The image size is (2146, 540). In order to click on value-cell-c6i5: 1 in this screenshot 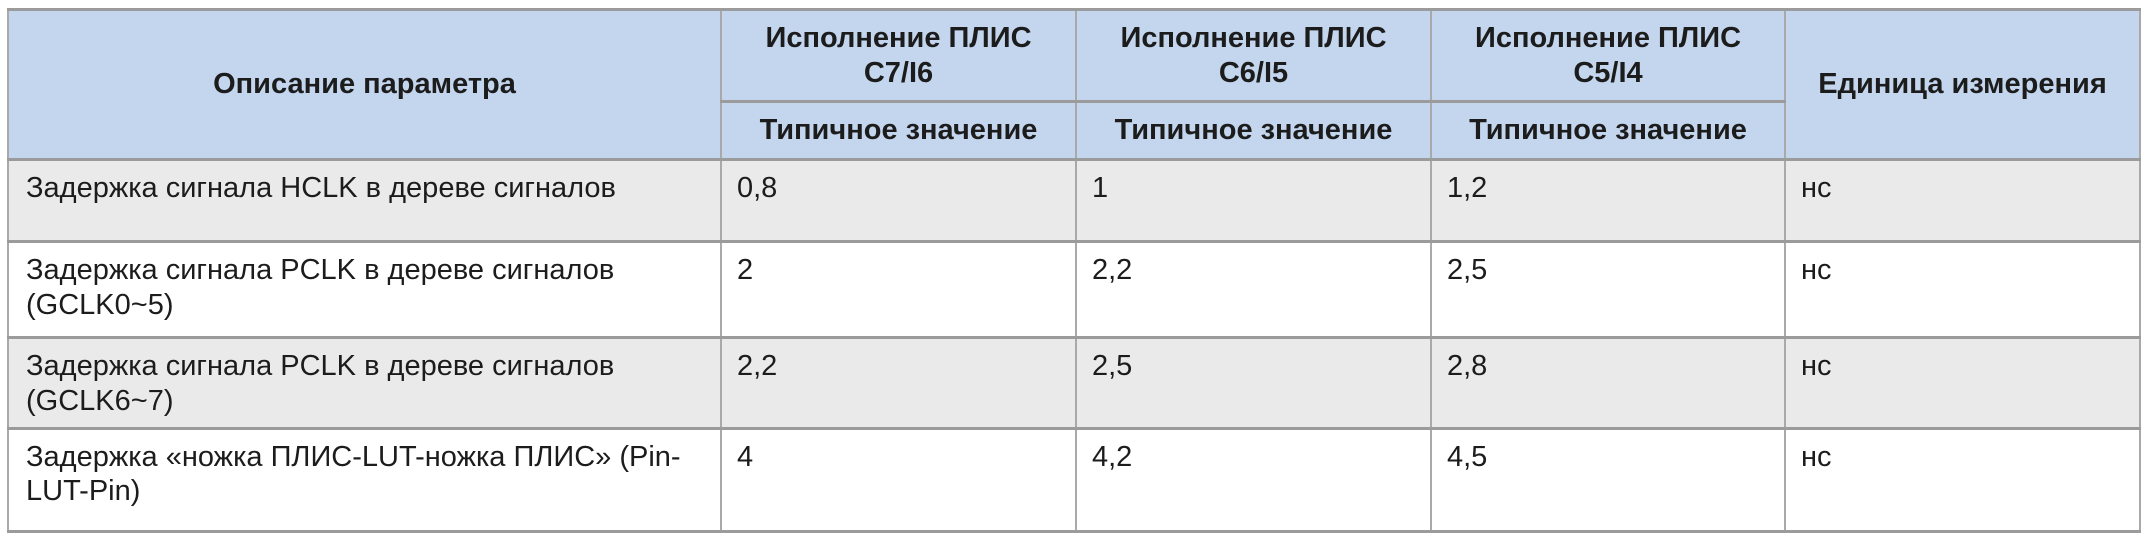, I will do `click(1253, 200)`.